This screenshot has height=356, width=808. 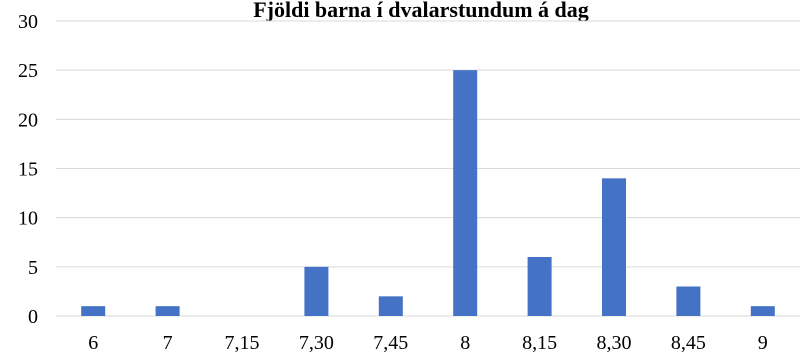 What do you see at coordinates (539, 343) in the screenshot?
I see `x-tick-label: 8,15` at bounding box center [539, 343].